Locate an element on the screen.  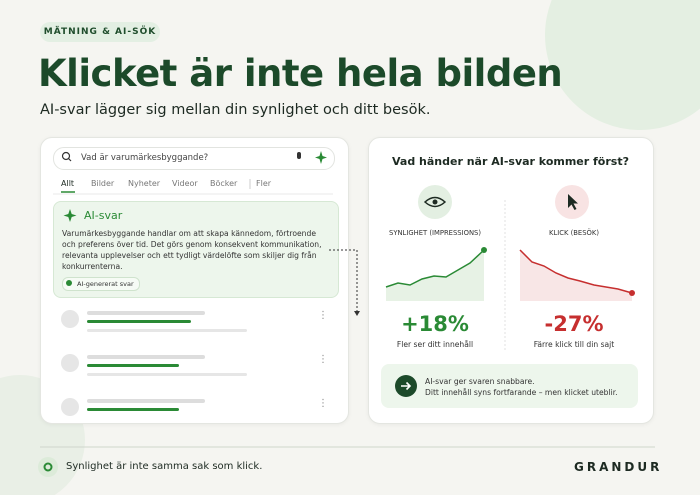
footer-note: Synlighet är inte samma sak som klick. is located at coordinates (164, 466).